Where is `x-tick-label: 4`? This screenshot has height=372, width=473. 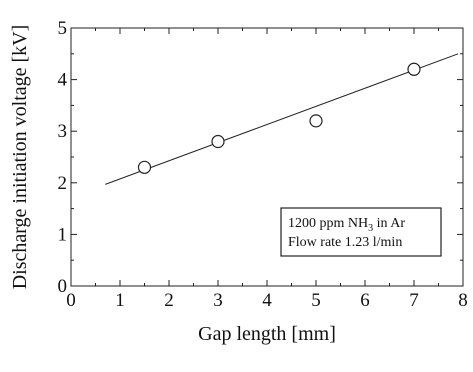 x-tick-label: 4 is located at coordinates (267, 300).